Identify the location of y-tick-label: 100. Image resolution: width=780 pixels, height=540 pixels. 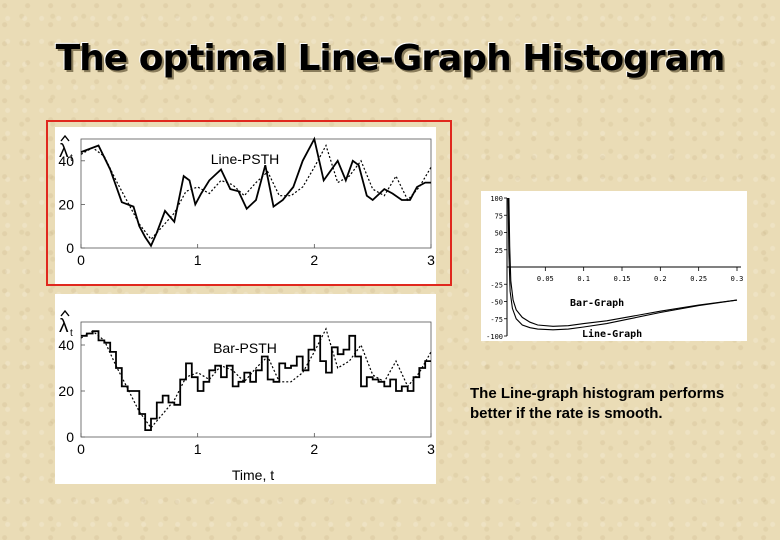
(496, 199).